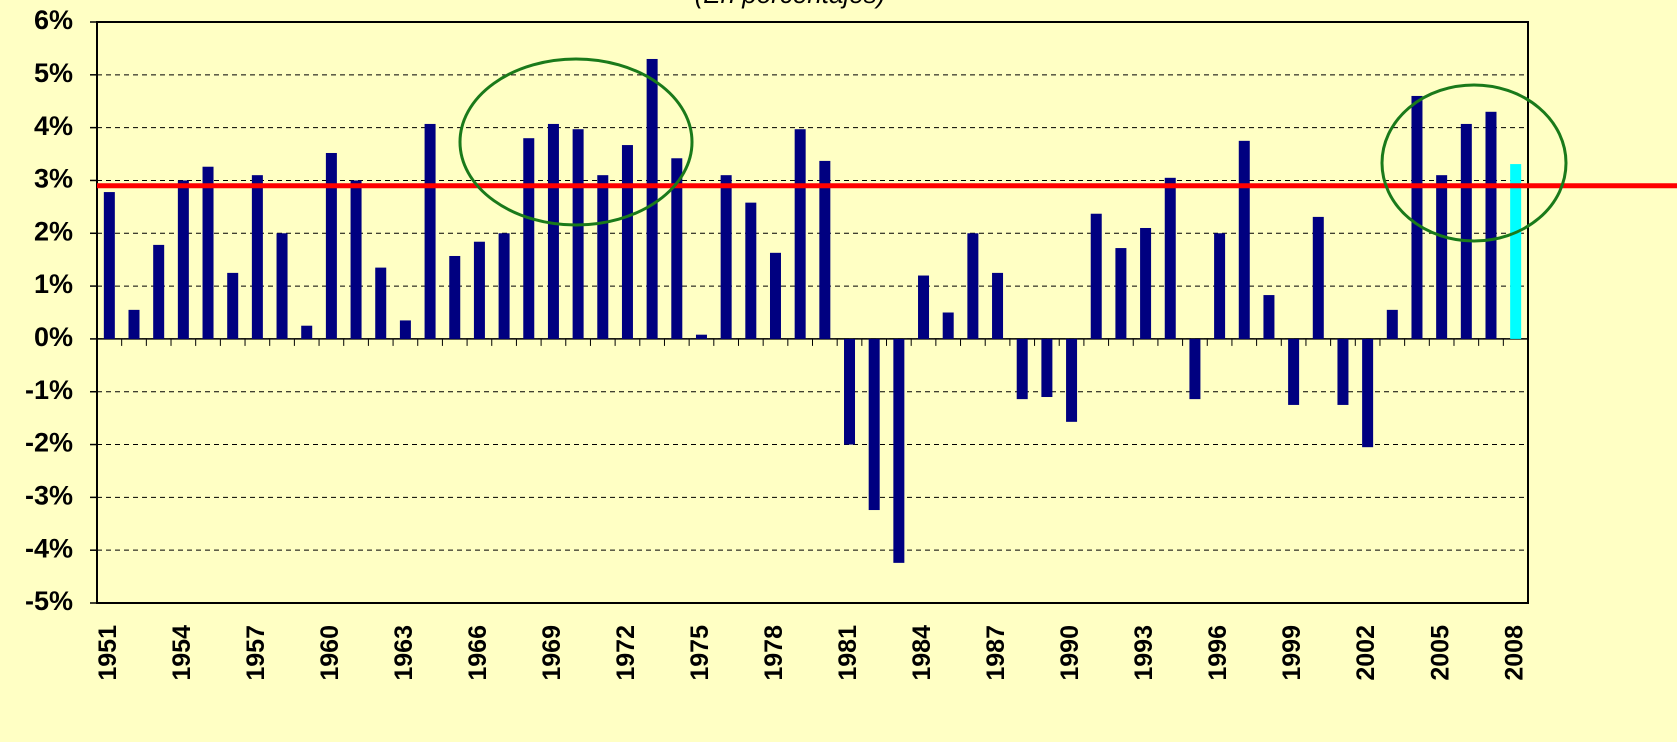 This screenshot has width=1677, height=742. I want to click on x-tick-label: 1999, so click(1292, 653).